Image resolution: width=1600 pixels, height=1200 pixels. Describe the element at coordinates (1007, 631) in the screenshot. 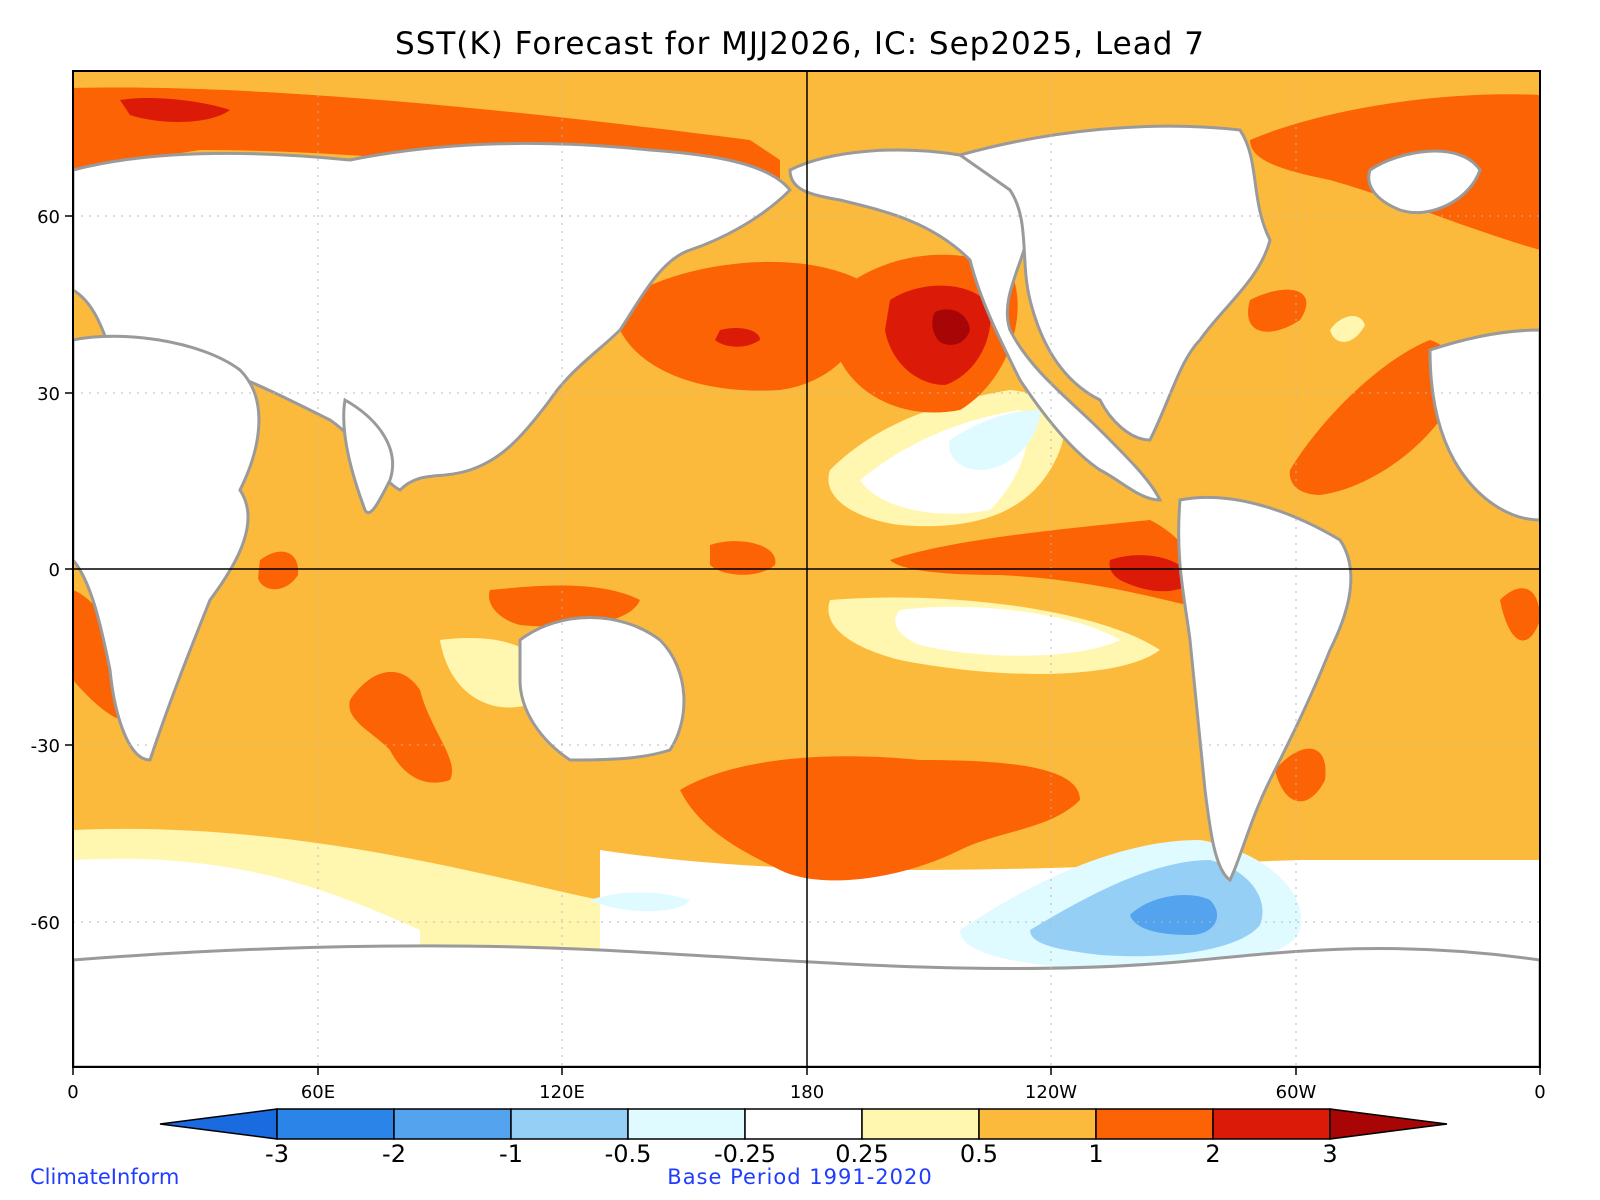

I see `spacific-neutral` at that location.